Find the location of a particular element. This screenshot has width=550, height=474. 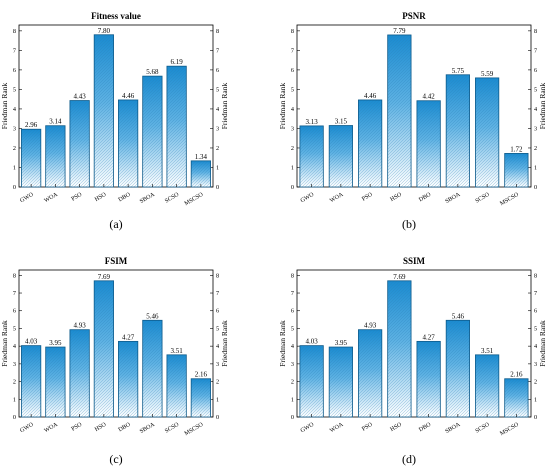

chart-title: FSIM is located at coordinates (116, 261).